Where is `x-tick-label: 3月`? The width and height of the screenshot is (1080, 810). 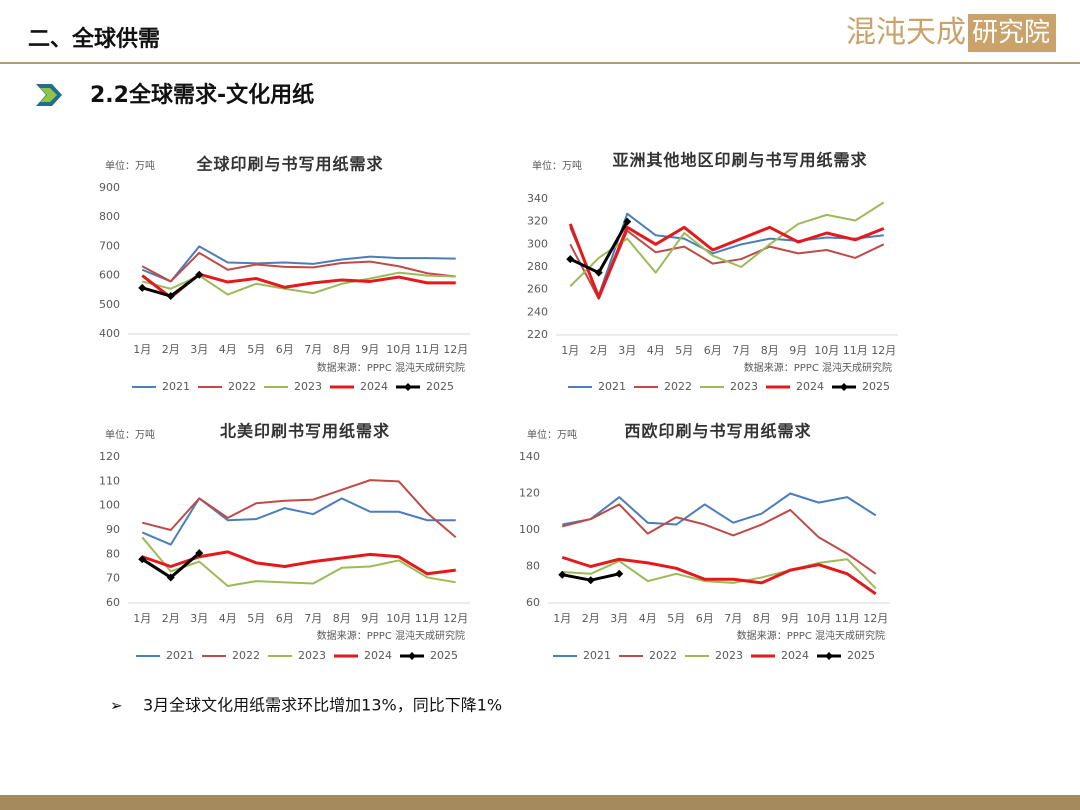
x-tick-label: 3月 is located at coordinates (199, 349).